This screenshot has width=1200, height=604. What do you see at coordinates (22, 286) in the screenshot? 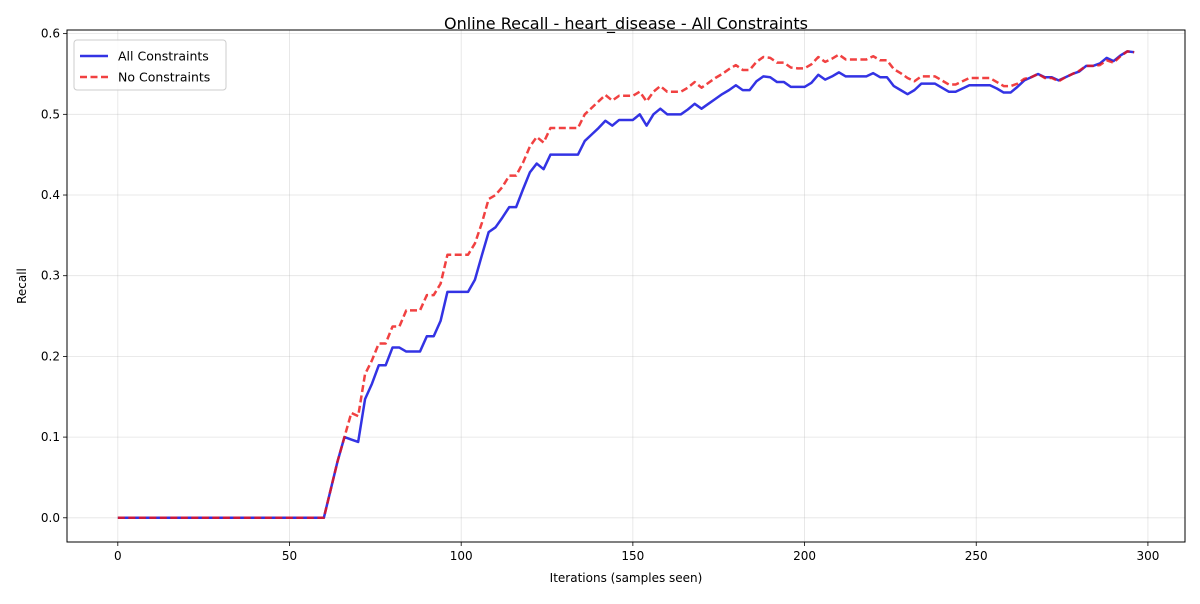
I see `y-axis-label: Recall` at bounding box center [22, 286].